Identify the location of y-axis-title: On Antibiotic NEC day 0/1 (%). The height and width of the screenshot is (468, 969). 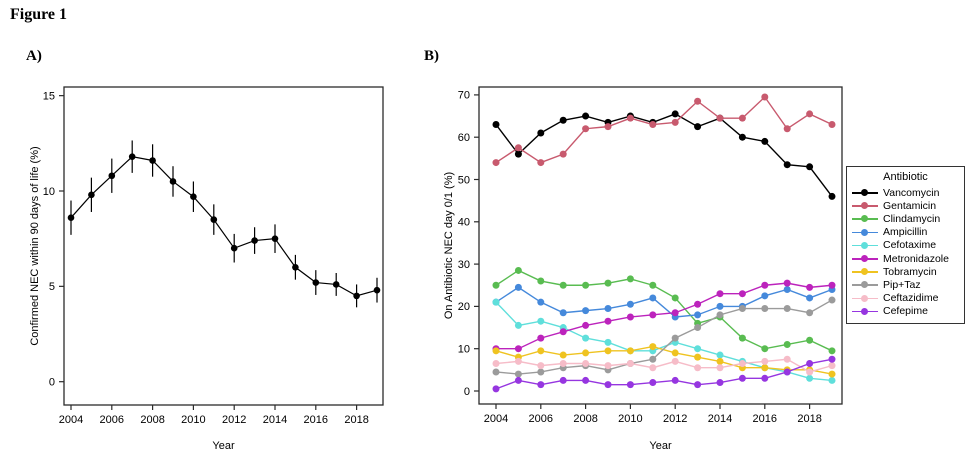
(449, 245).